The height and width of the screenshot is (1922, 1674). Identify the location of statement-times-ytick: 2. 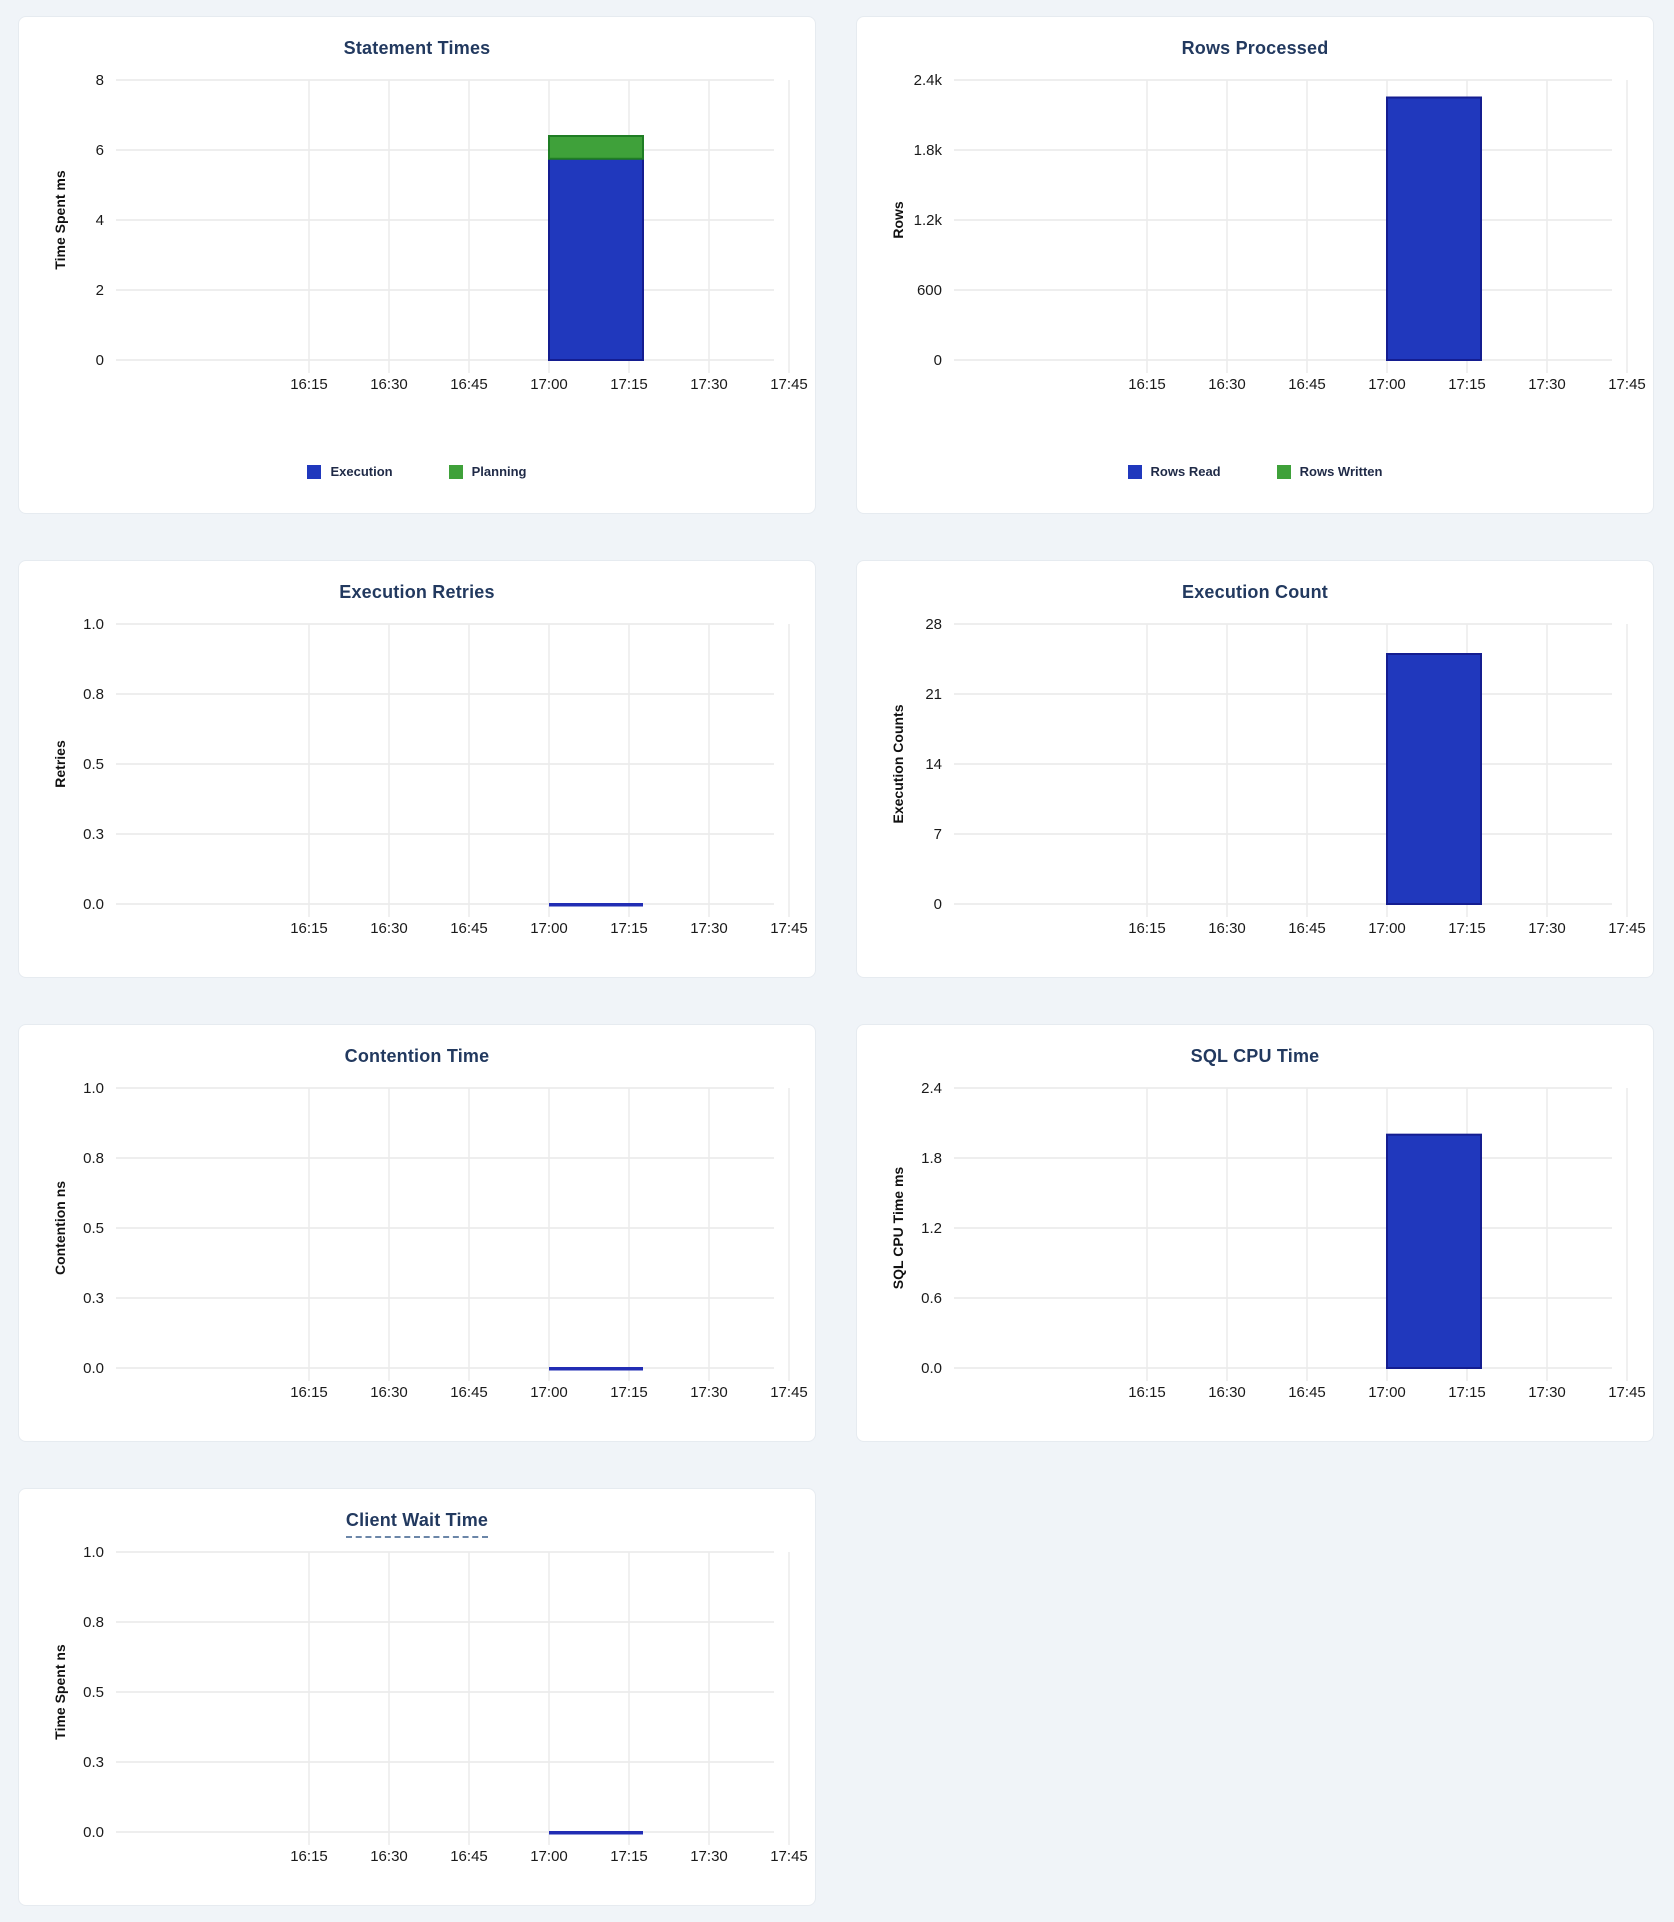
(100, 290).